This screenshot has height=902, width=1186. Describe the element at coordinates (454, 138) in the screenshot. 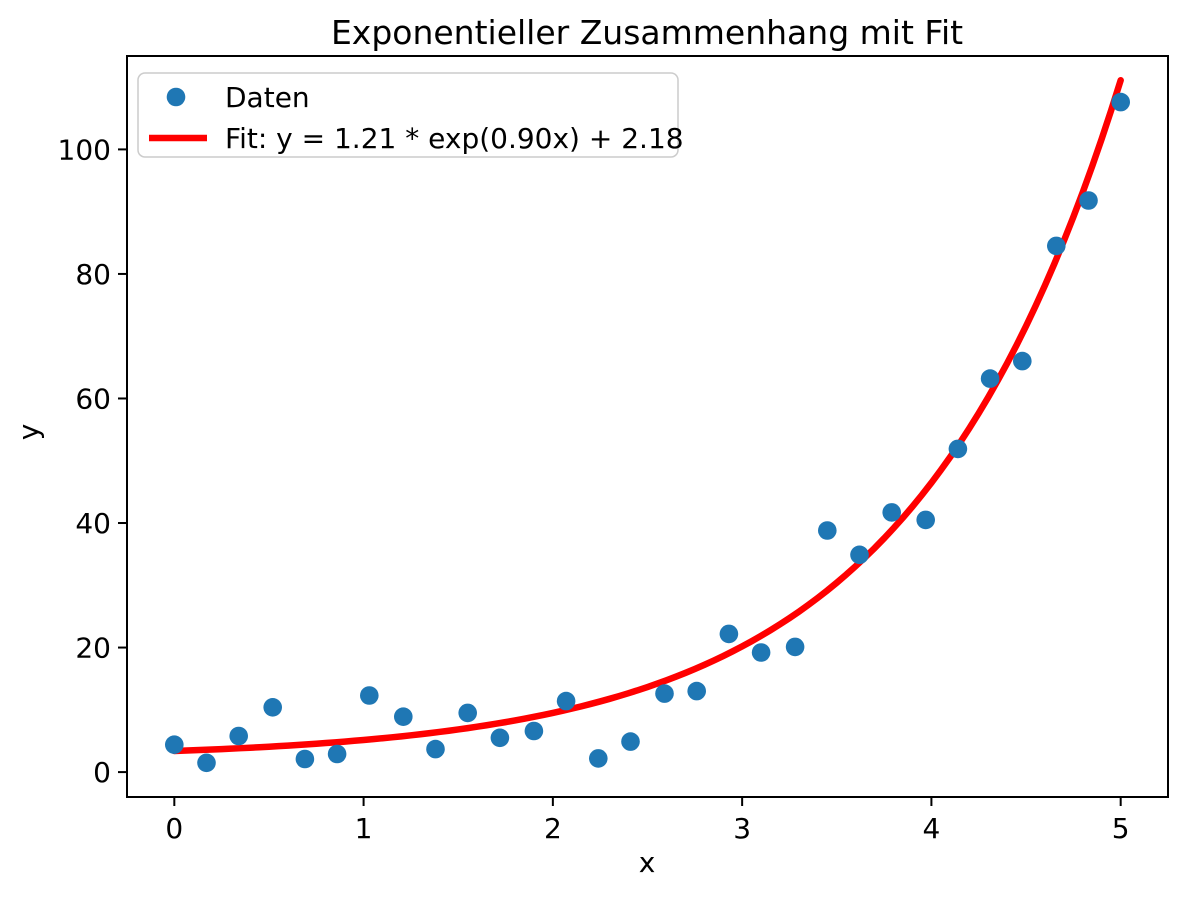

I see `legend-label-fit: Fit: y = 1.21 * exp(0.90x) + 2.18` at that location.